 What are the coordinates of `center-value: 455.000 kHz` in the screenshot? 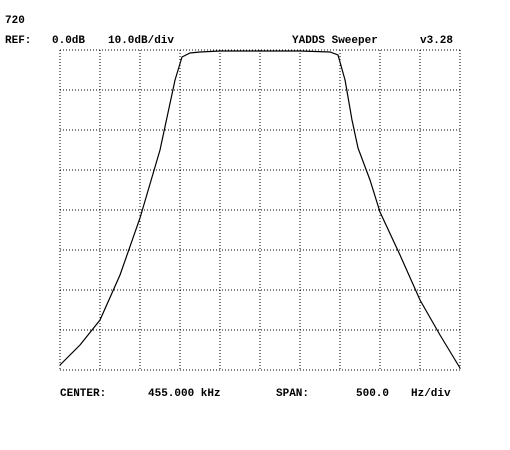 It's located at (184, 394).